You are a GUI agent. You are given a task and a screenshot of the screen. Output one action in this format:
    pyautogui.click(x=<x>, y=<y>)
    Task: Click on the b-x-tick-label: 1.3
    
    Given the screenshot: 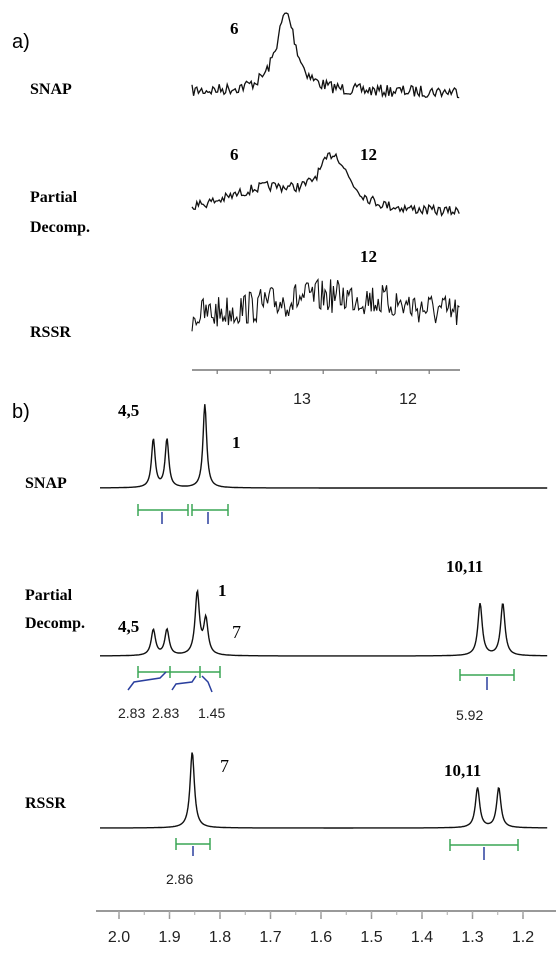 What is the action you would take?
    pyautogui.click(x=472, y=937)
    